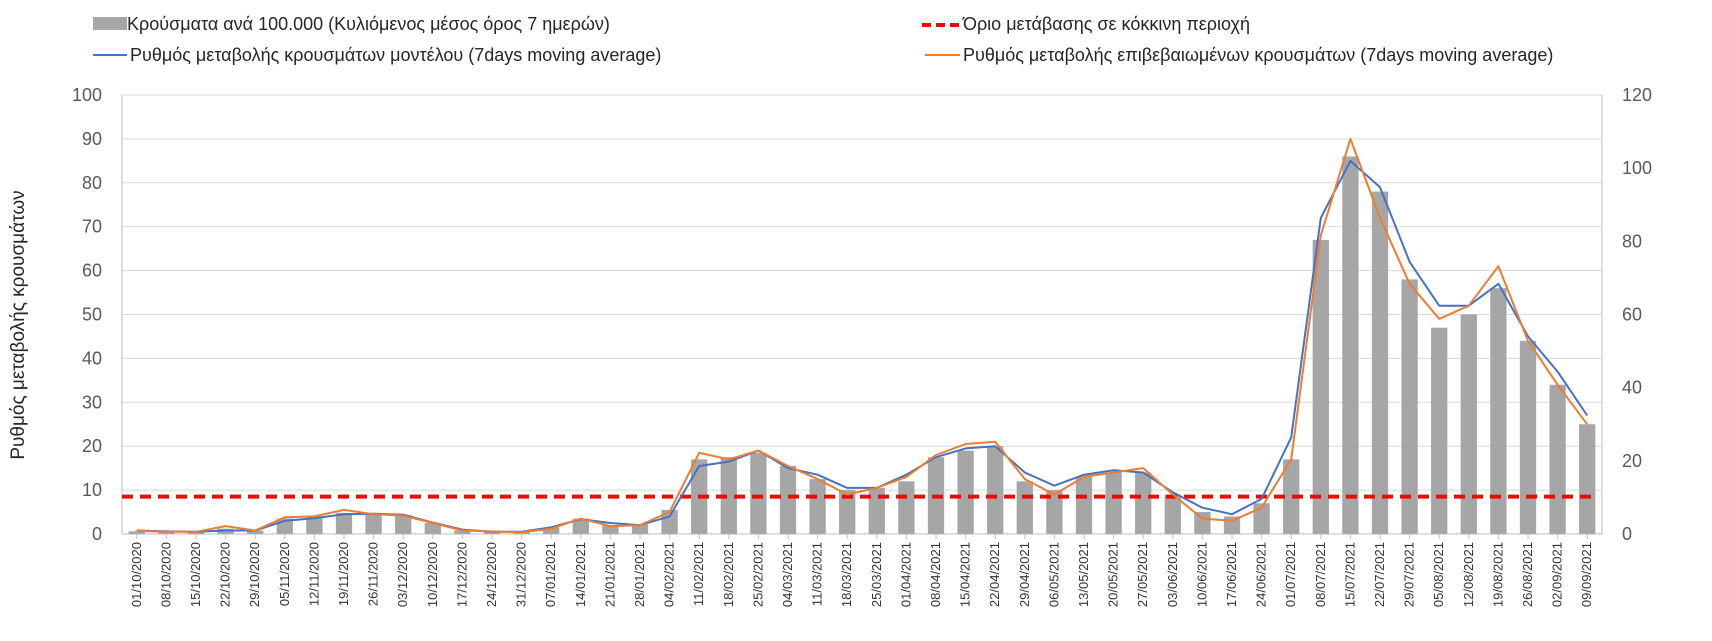 The image size is (1712, 641). Describe the element at coordinates (1349, 574) in the screenshot. I see `x-tick-label: 15/07/2021` at that location.